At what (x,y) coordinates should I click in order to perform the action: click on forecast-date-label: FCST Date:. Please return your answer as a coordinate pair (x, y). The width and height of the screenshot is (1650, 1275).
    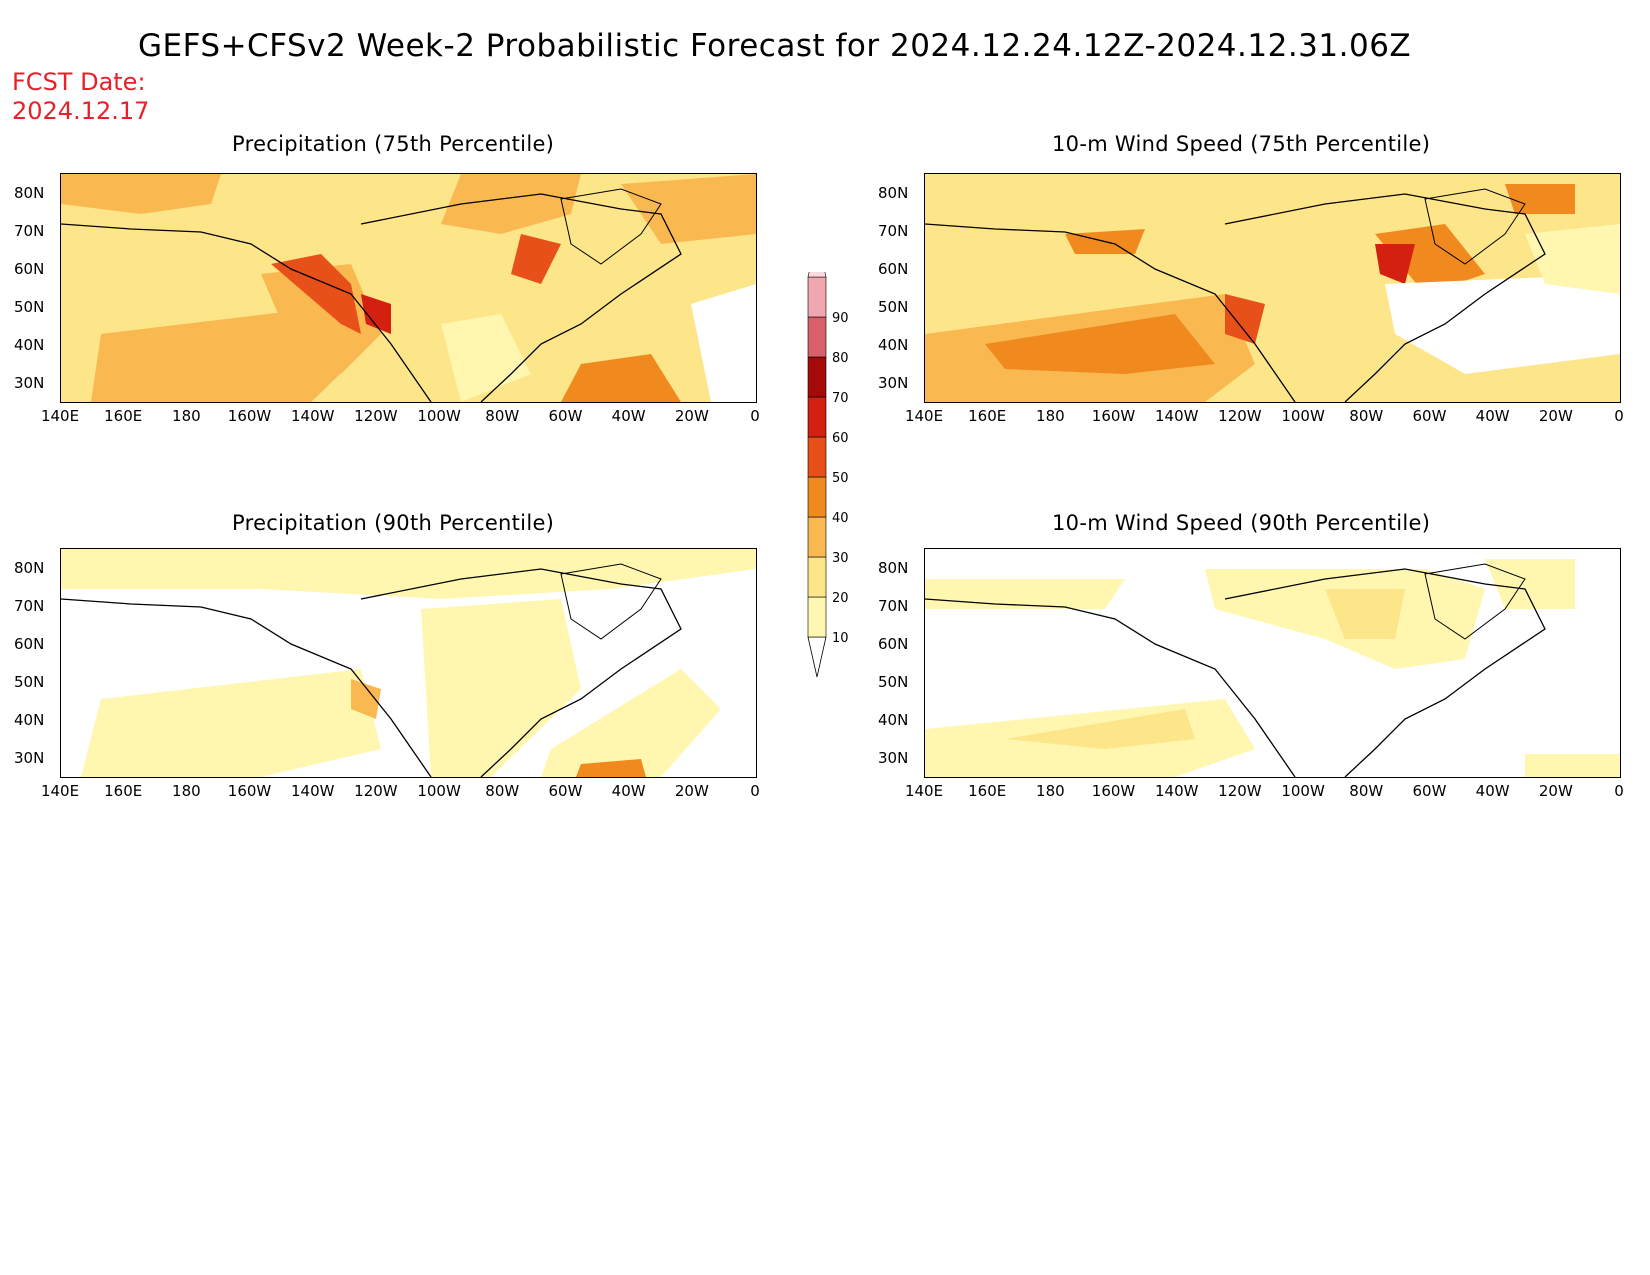
    Looking at the image, I should click on (79, 82).